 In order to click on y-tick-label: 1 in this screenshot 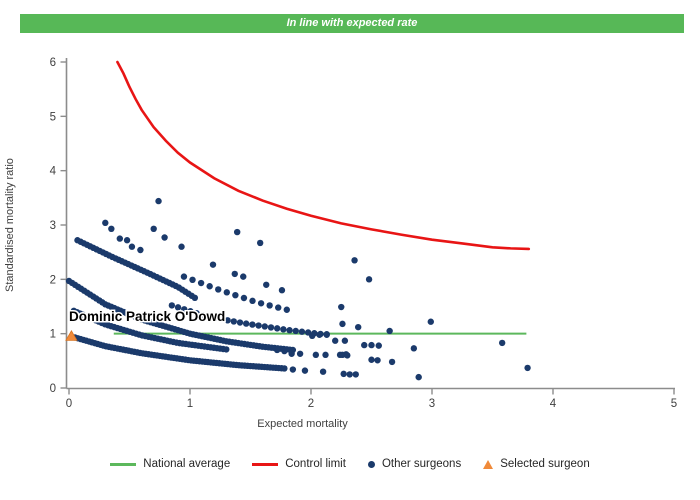, I will do `click(53, 335)`.